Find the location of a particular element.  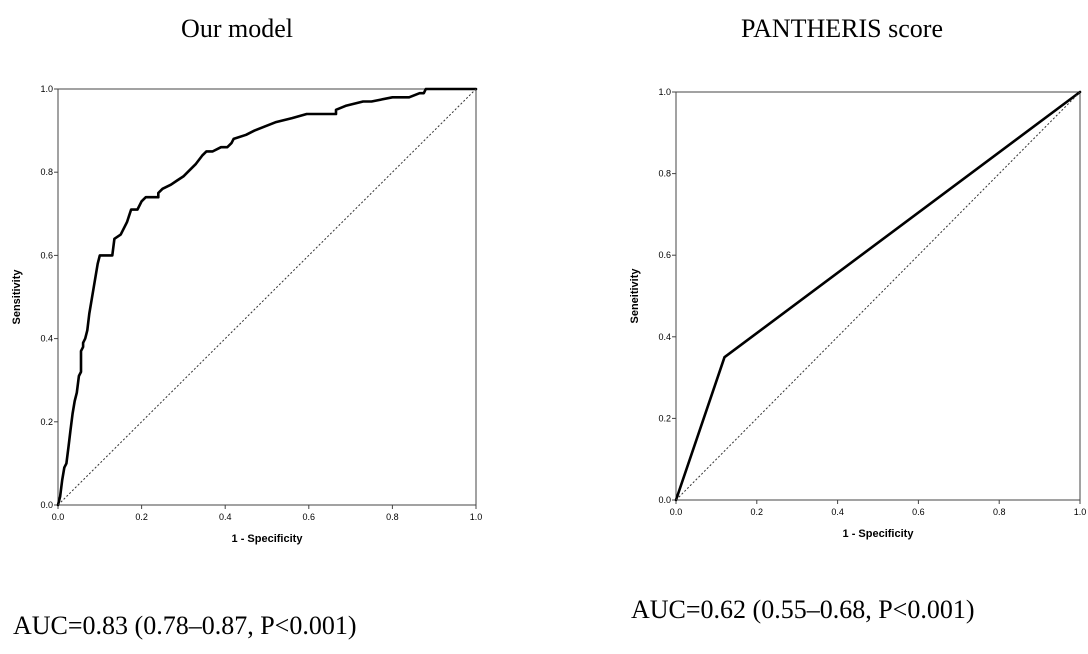

chart-title-right: PANTHERIS score is located at coordinates (842, 28).